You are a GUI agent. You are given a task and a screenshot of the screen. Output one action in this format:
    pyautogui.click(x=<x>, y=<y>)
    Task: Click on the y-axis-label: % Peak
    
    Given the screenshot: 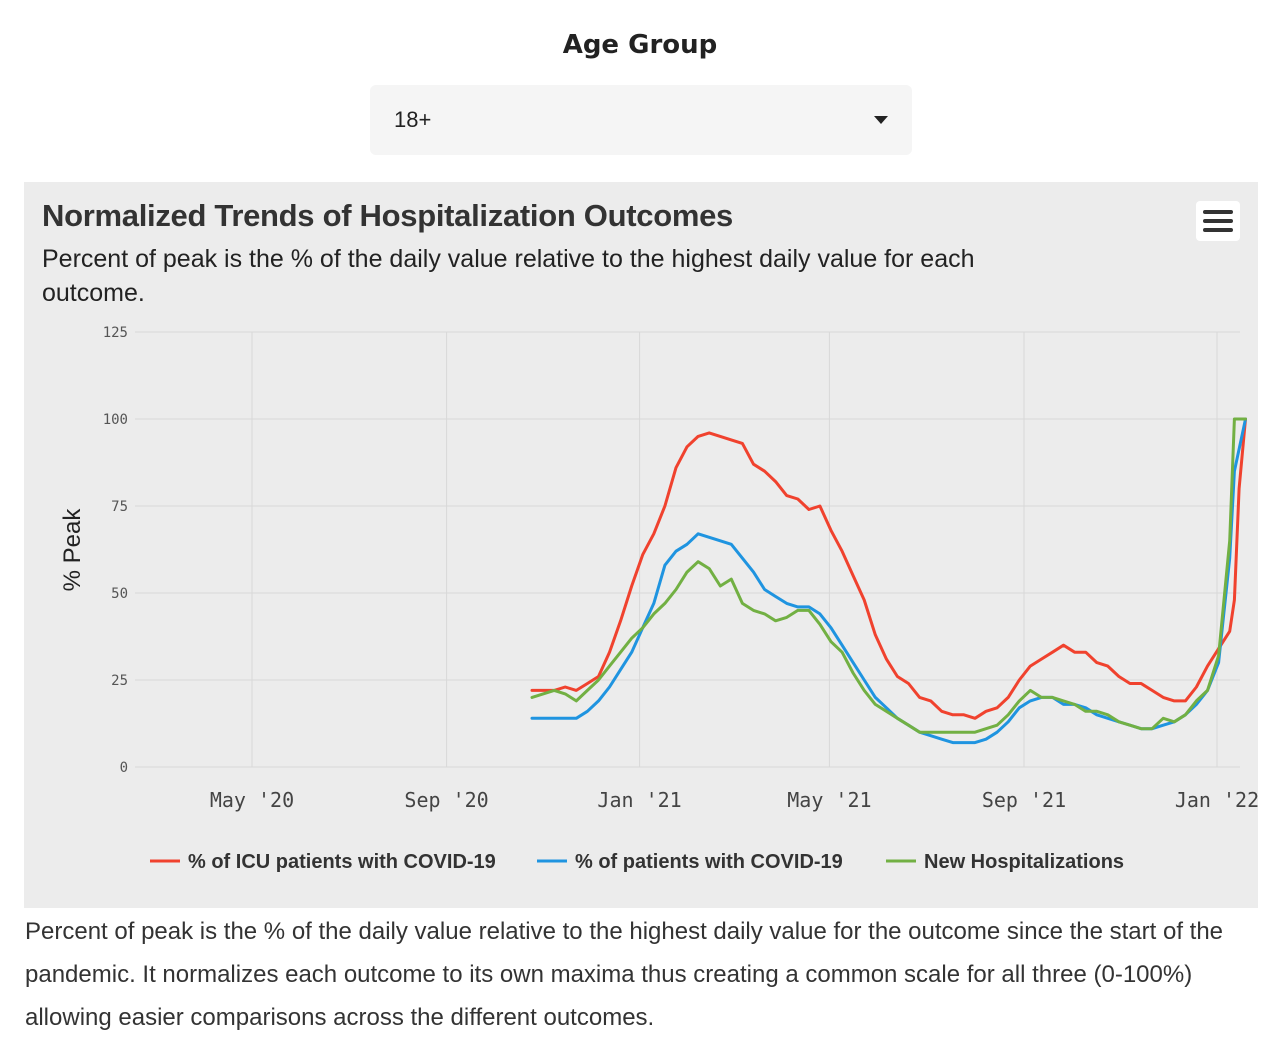 What is the action you would take?
    pyautogui.click(x=72, y=550)
    